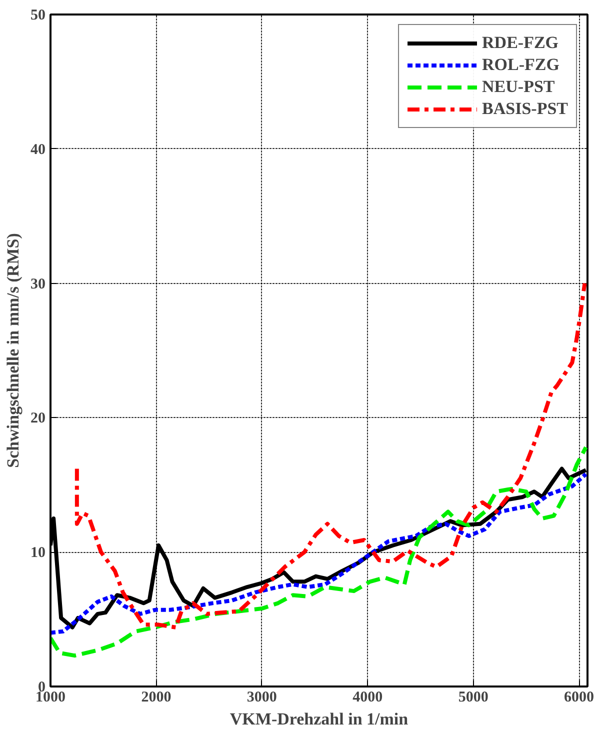 The height and width of the screenshot is (731, 601). What do you see at coordinates (473, 698) in the screenshot?
I see `x-tick-label: 5000` at bounding box center [473, 698].